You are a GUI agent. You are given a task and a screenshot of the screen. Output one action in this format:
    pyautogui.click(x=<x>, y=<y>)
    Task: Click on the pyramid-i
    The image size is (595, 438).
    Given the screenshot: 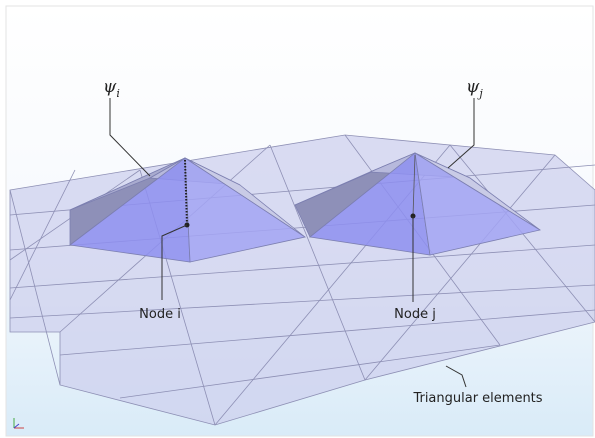 What is the action you would take?
    pyautogui.click(x=187, y=210)
    